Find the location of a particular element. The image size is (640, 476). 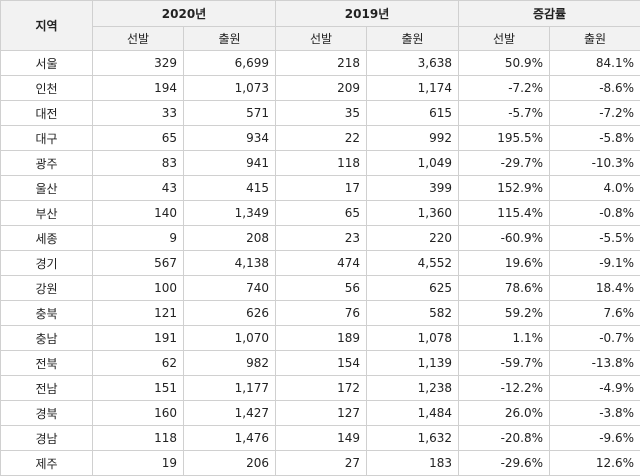

value-cell: -10.3% is located at coordinates (594, 163).